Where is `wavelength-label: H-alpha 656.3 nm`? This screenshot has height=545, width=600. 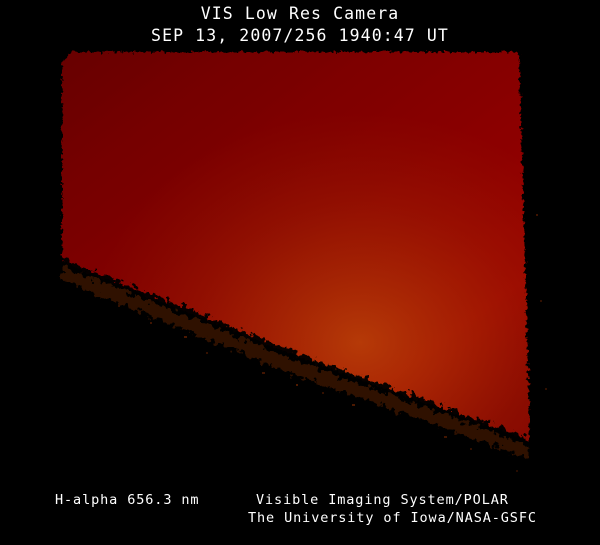
wavelength-label: H-alpha 656.3 nm is located at coordinates (127, 500).